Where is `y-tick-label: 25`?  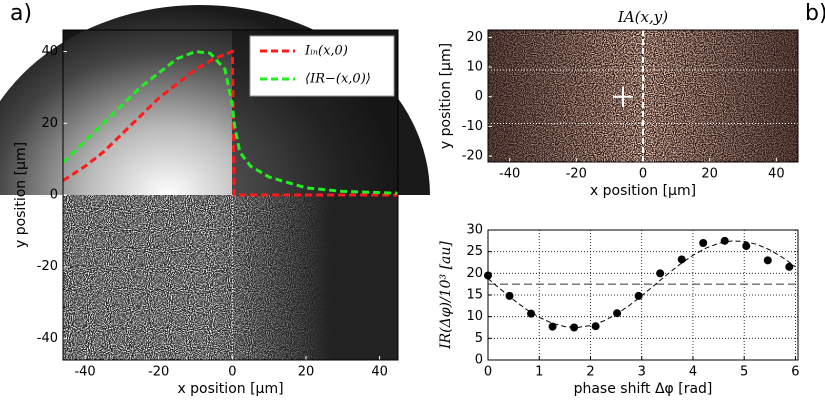
y-tick-label: 25 is located at coordinates (474, 251).